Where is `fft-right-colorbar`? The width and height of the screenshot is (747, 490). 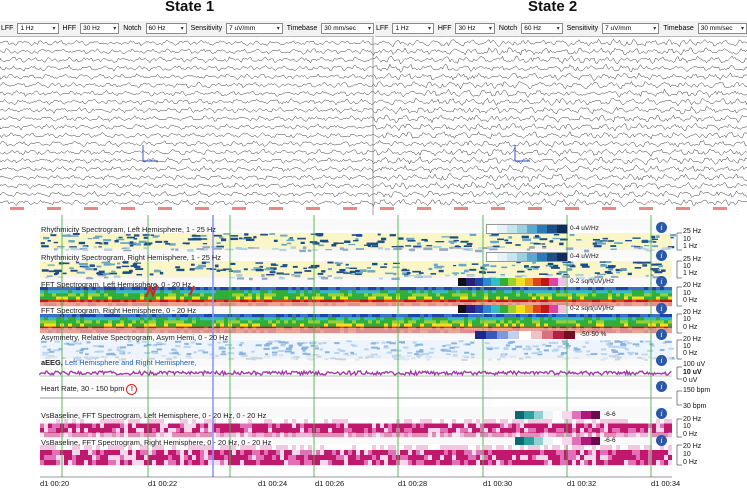 fft-right-colorbar is located at coordinates (512, 309).